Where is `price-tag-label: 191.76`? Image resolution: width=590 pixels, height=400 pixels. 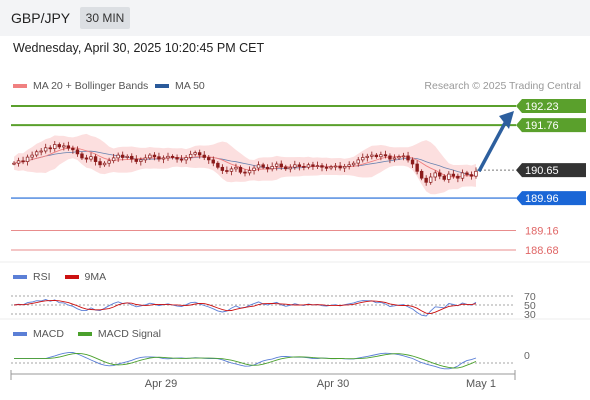 price-tag-label: 191.76 is located at coordinates (542, 126).